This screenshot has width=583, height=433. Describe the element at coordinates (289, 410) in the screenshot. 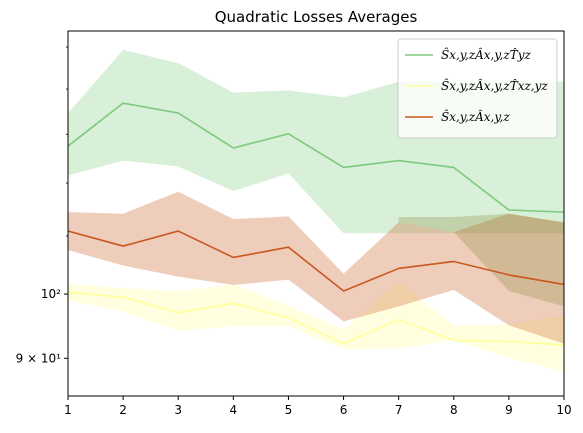

I see `x-tick-label: 5` at that location.